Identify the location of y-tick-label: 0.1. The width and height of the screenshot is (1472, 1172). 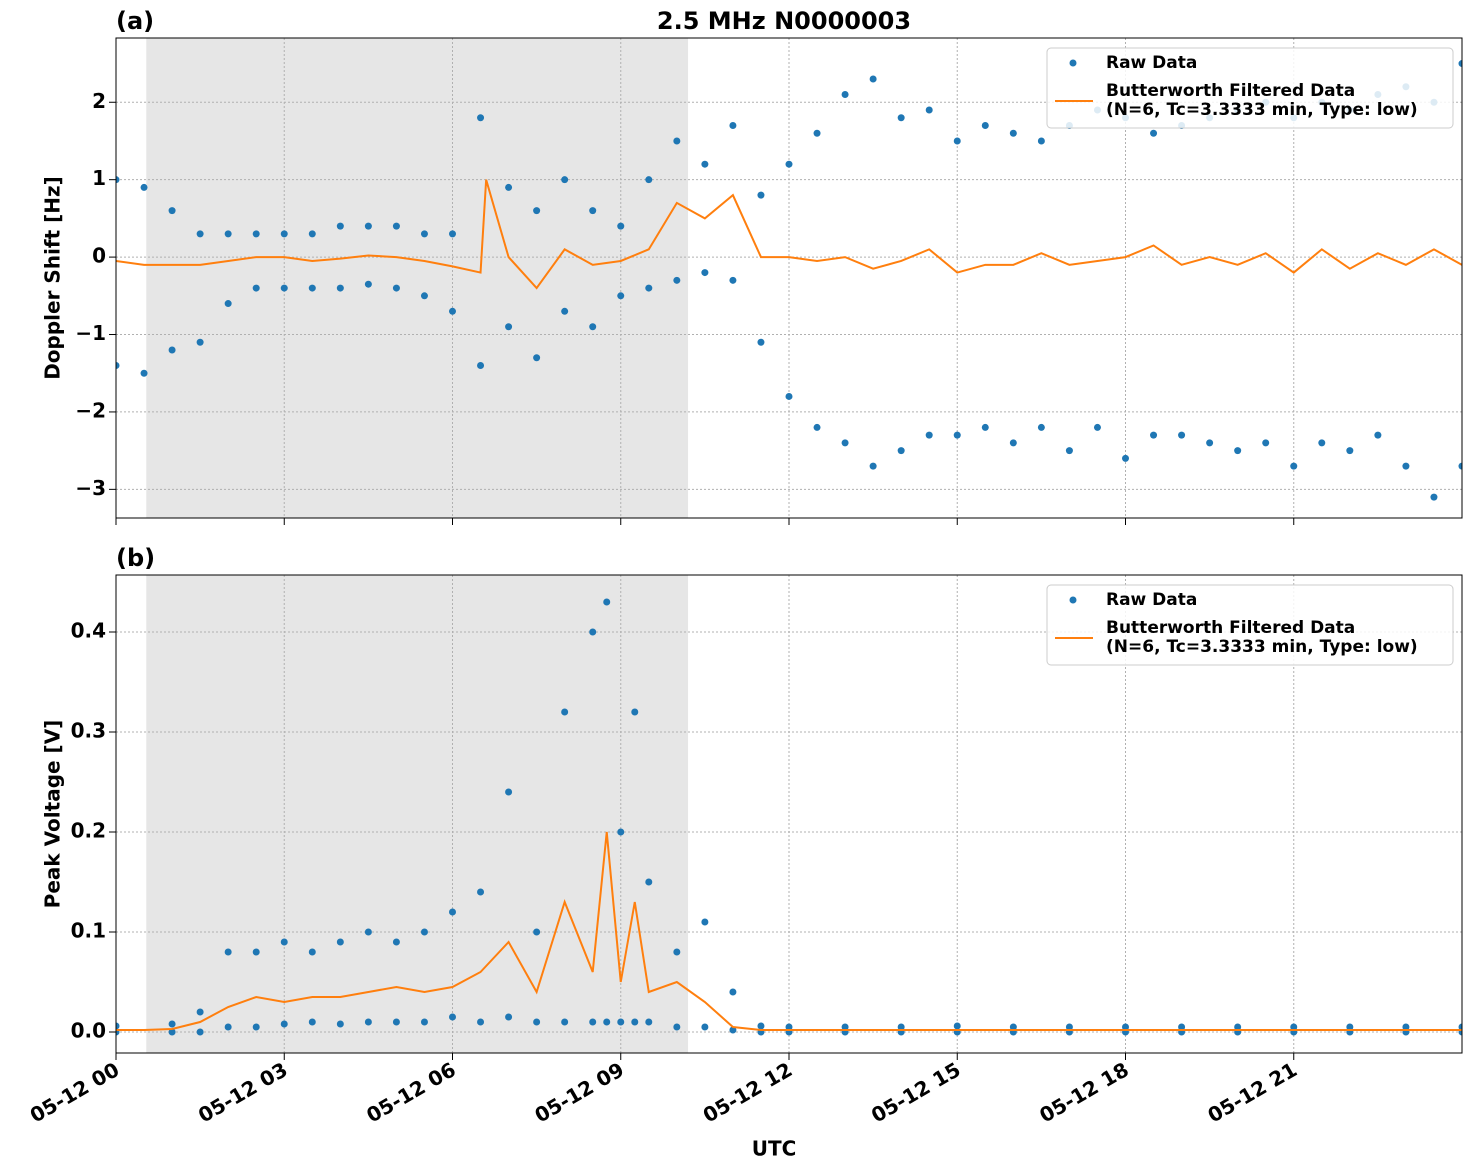
(88, 931).